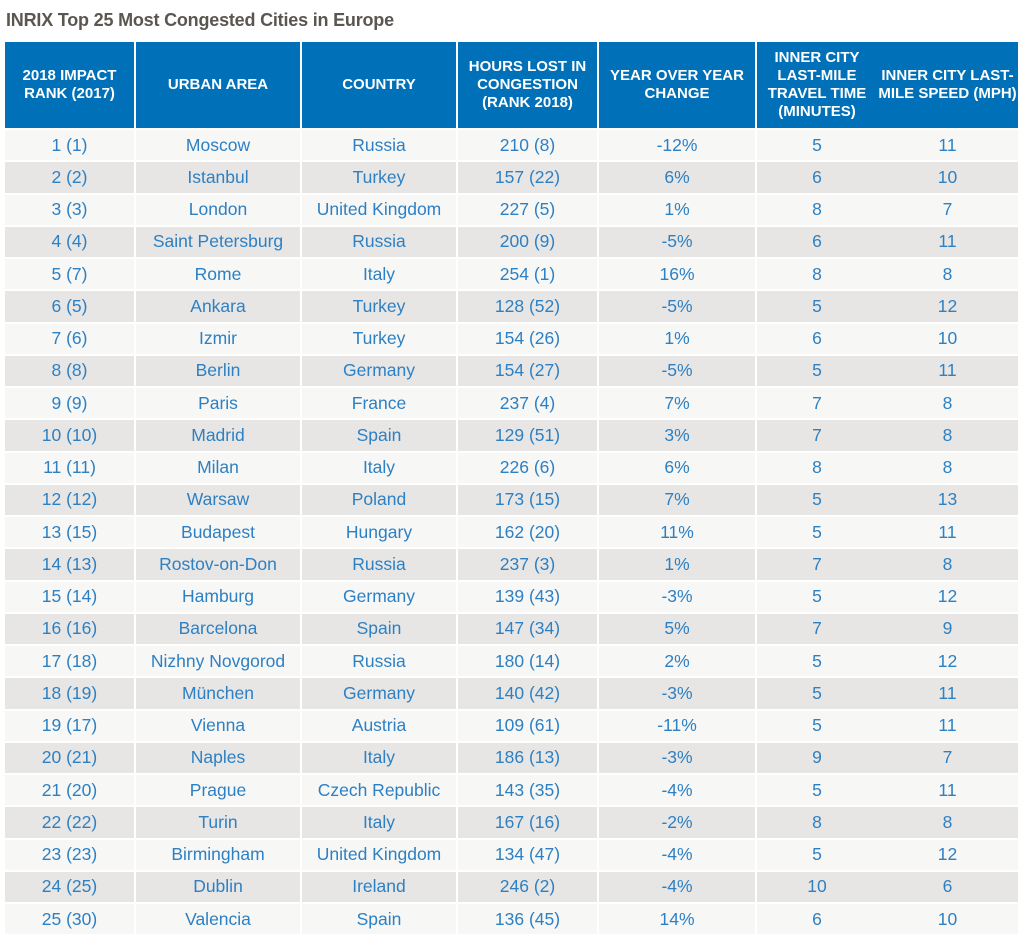 This screenshot has width=1024, height=942. Describe the element at coordinates (379, 274) in the screenshot. I see `cell-country: Italy` at that location.